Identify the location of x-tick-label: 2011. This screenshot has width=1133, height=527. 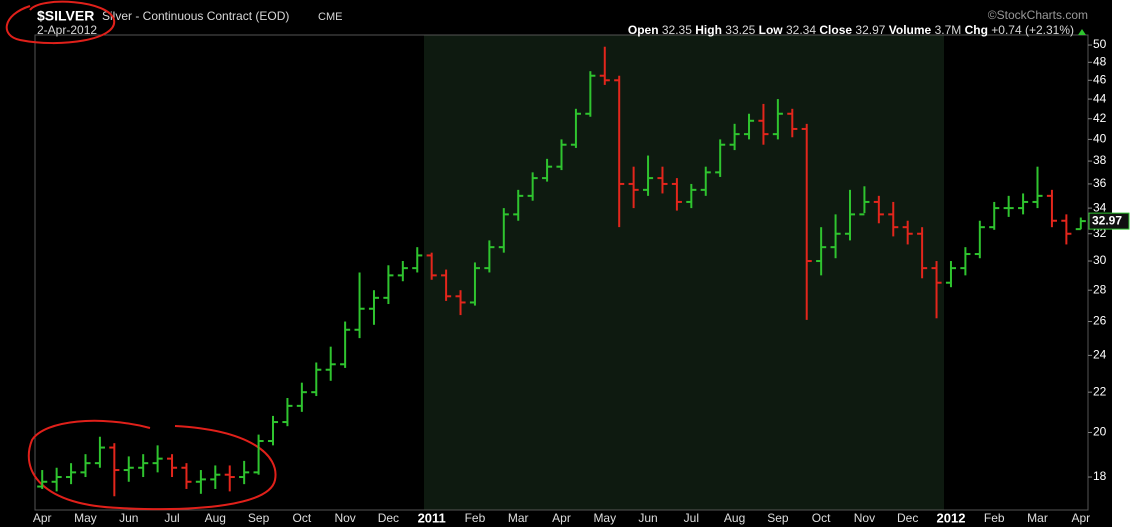
(432, 517).